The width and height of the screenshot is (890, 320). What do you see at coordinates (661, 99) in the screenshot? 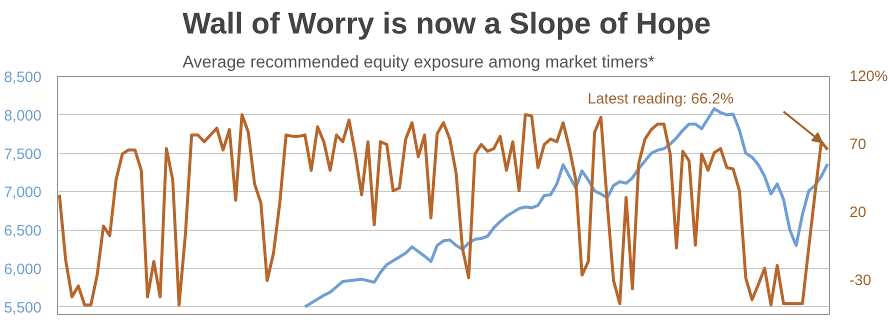
I see `annotation: Latest reading: 66.2%` at bounding box center [661, 99].